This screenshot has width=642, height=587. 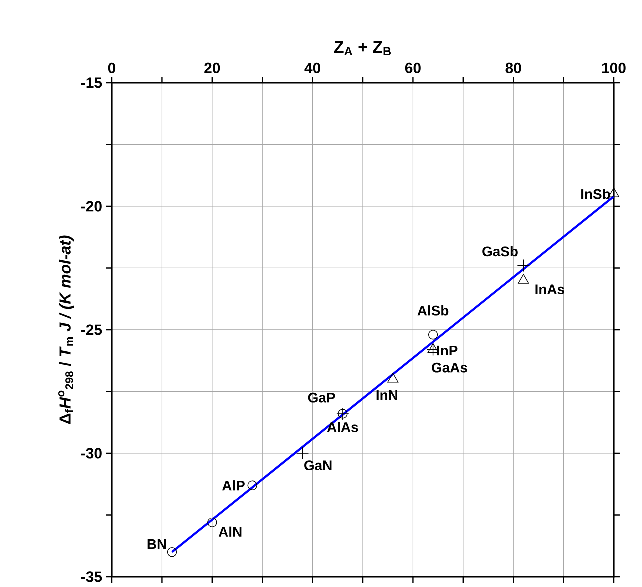 What do you see at coordinates (614, 68) in the screenshot?
I see `x-tick-label: 100` at bounding box center [614, 68].